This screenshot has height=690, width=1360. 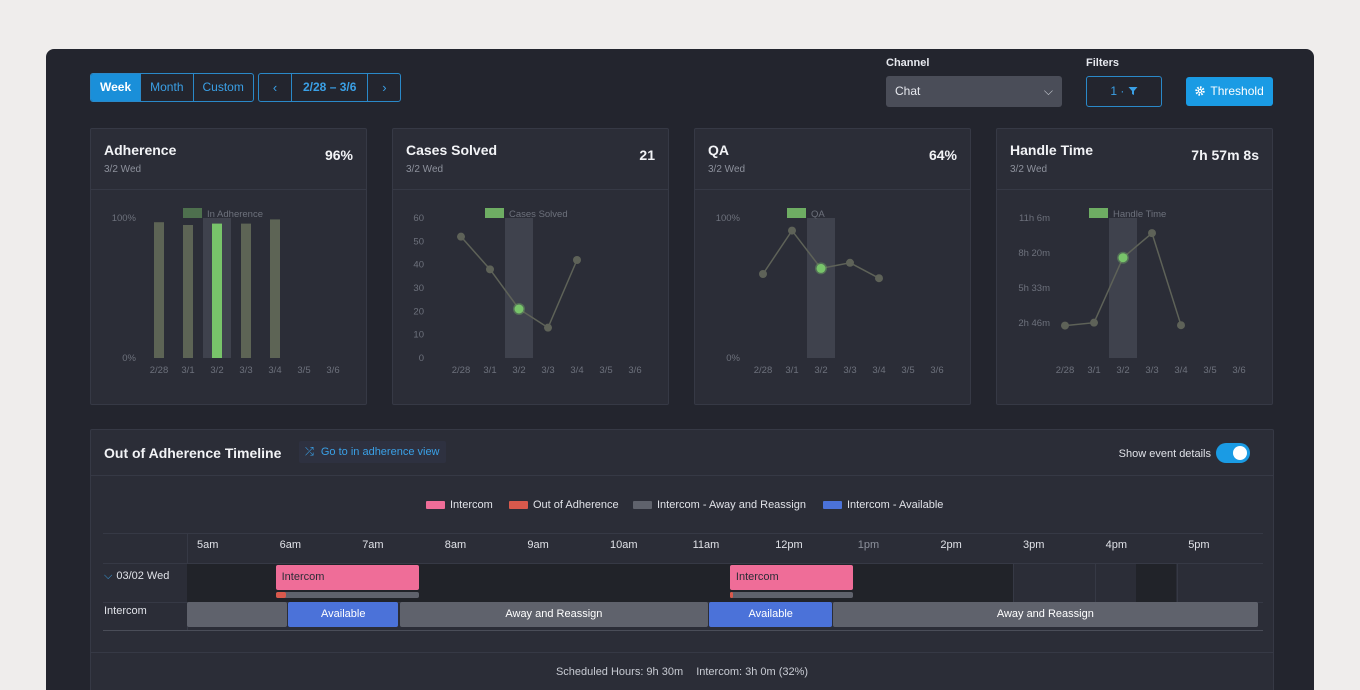 I want to click on y-tick-label: 5h 33m, so click(x=1034, y=288).